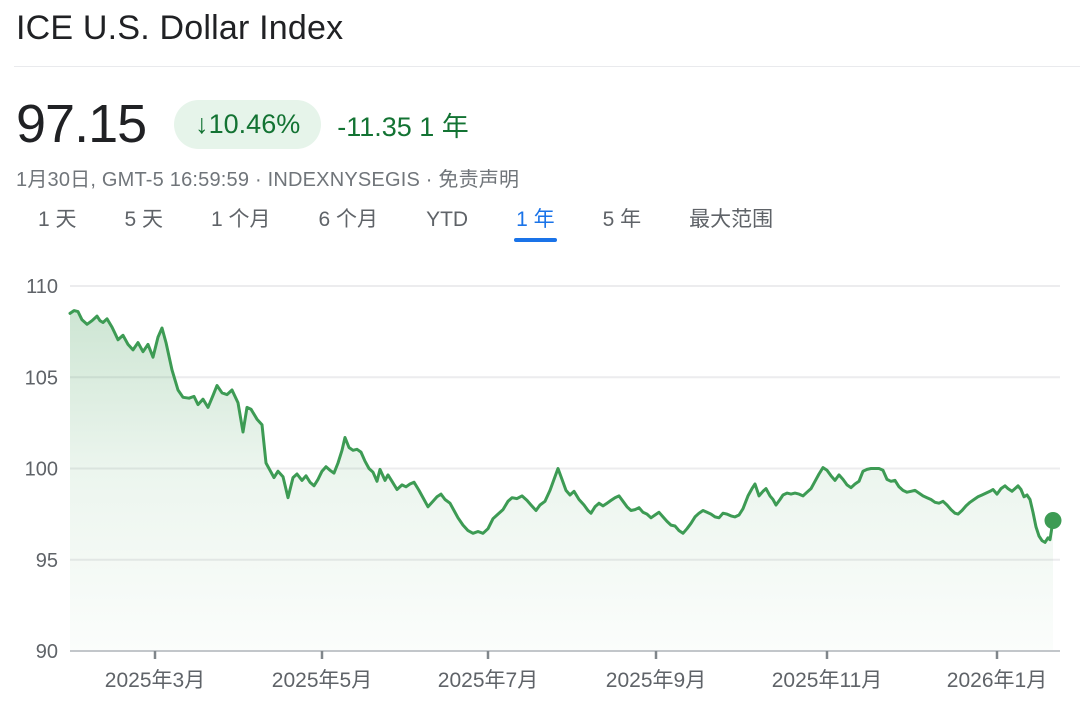  I want to click on tab-ytd: YTD, so click(447, 219).